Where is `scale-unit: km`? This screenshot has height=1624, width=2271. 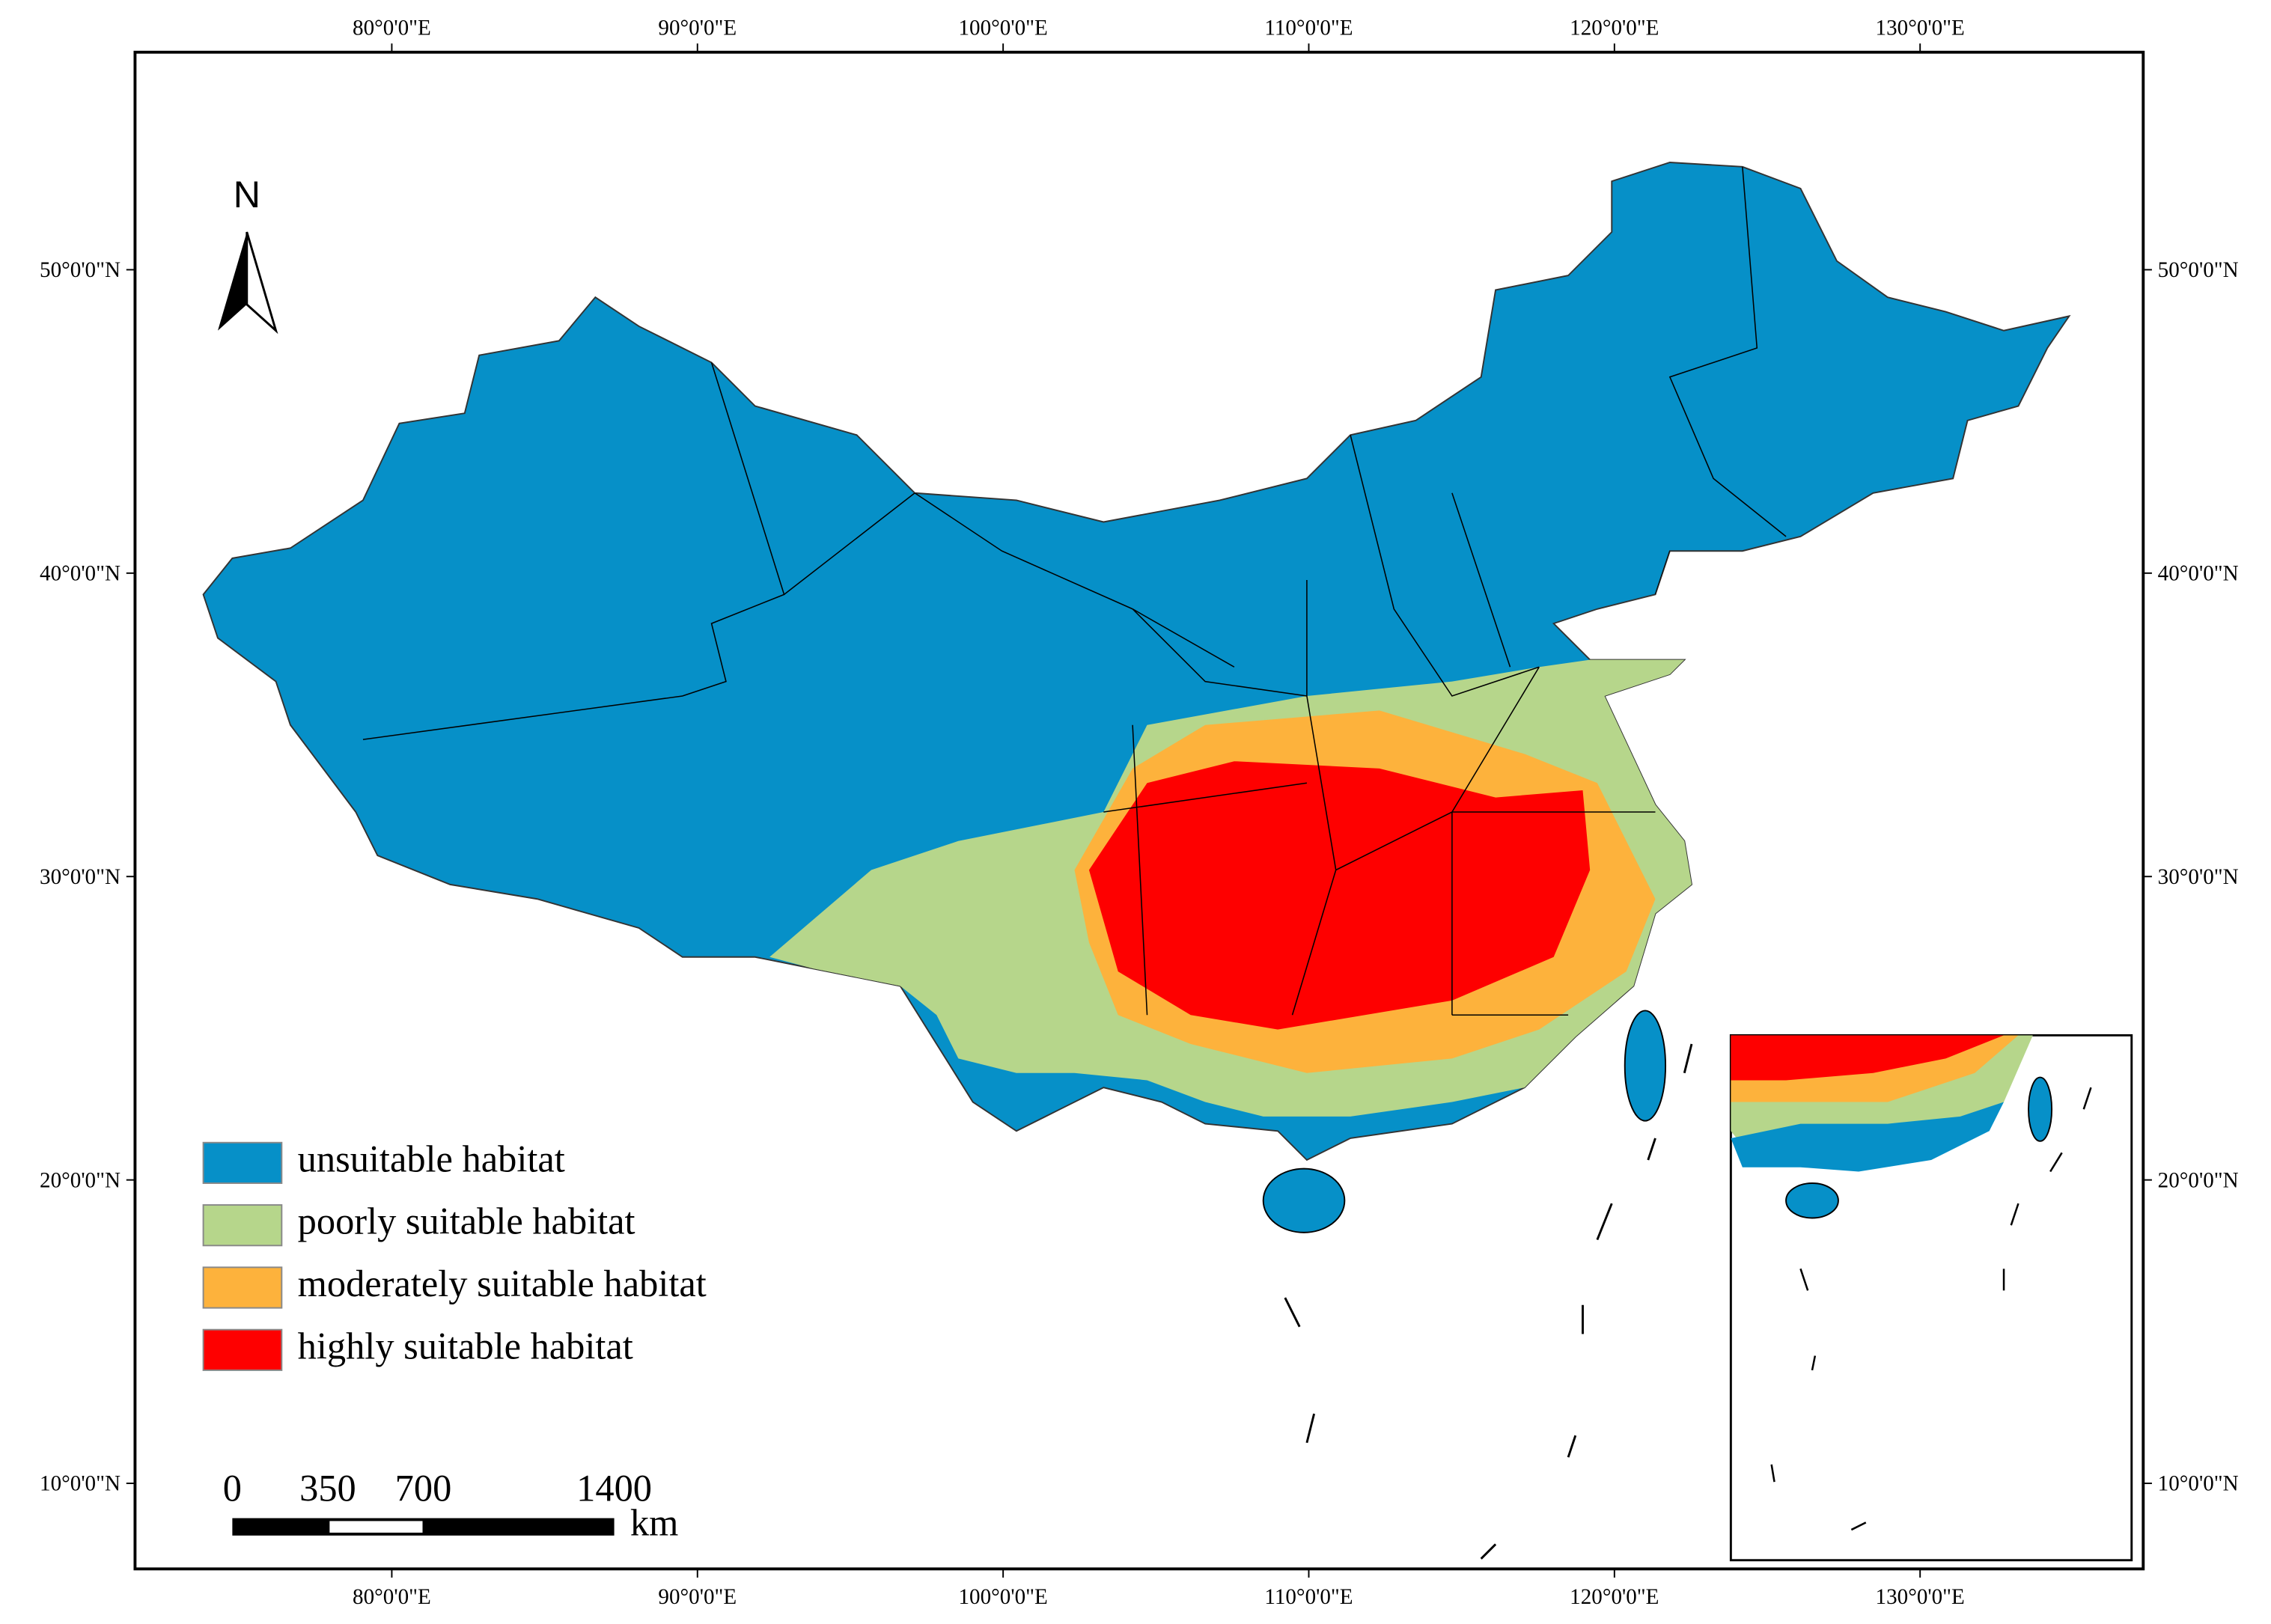 scale-unit: km is located at coordinates (654, 1523).